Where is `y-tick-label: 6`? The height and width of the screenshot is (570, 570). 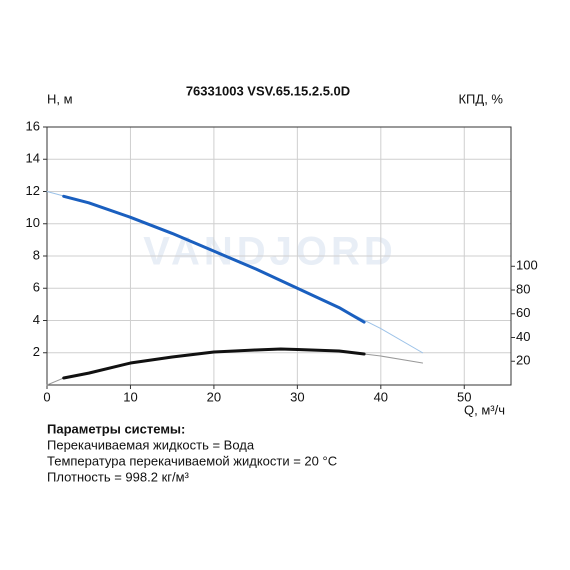
y-tick-label: 6 is located at coordinates (36, 287).